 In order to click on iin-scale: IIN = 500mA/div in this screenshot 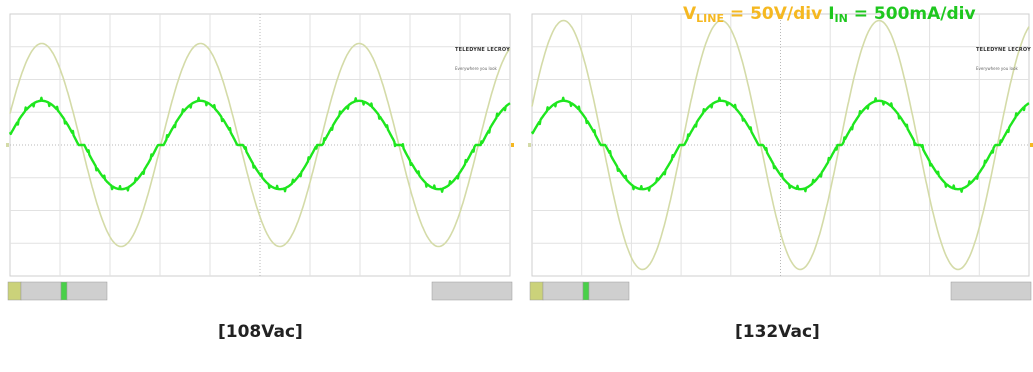, I will do `click(902, 14)`.